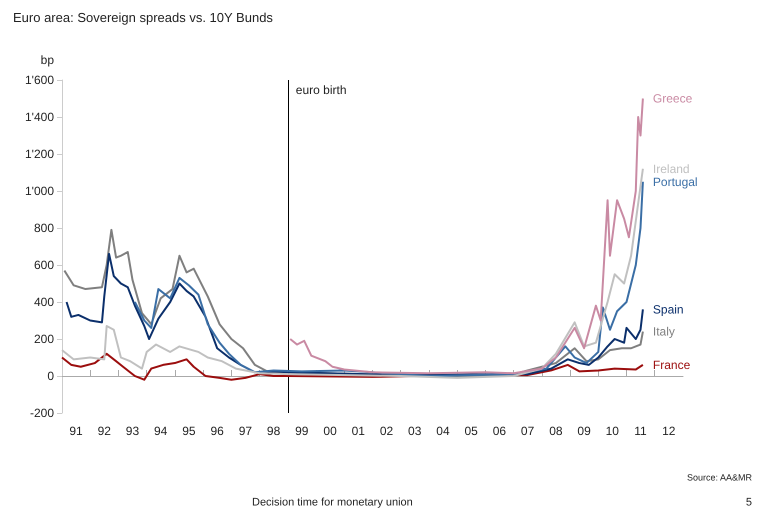 The image size is (758, 513). I want to click on series-label: Greece, so click(672, 99).